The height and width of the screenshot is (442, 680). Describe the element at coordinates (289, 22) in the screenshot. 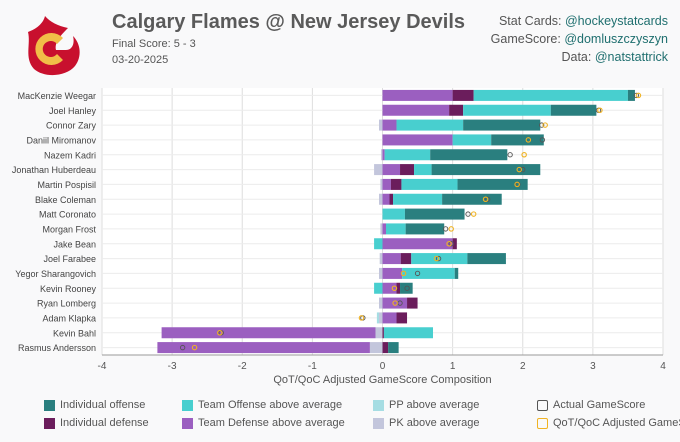

I see `chart-title: Calgary Flames @ New Jersey Devils` at that location.